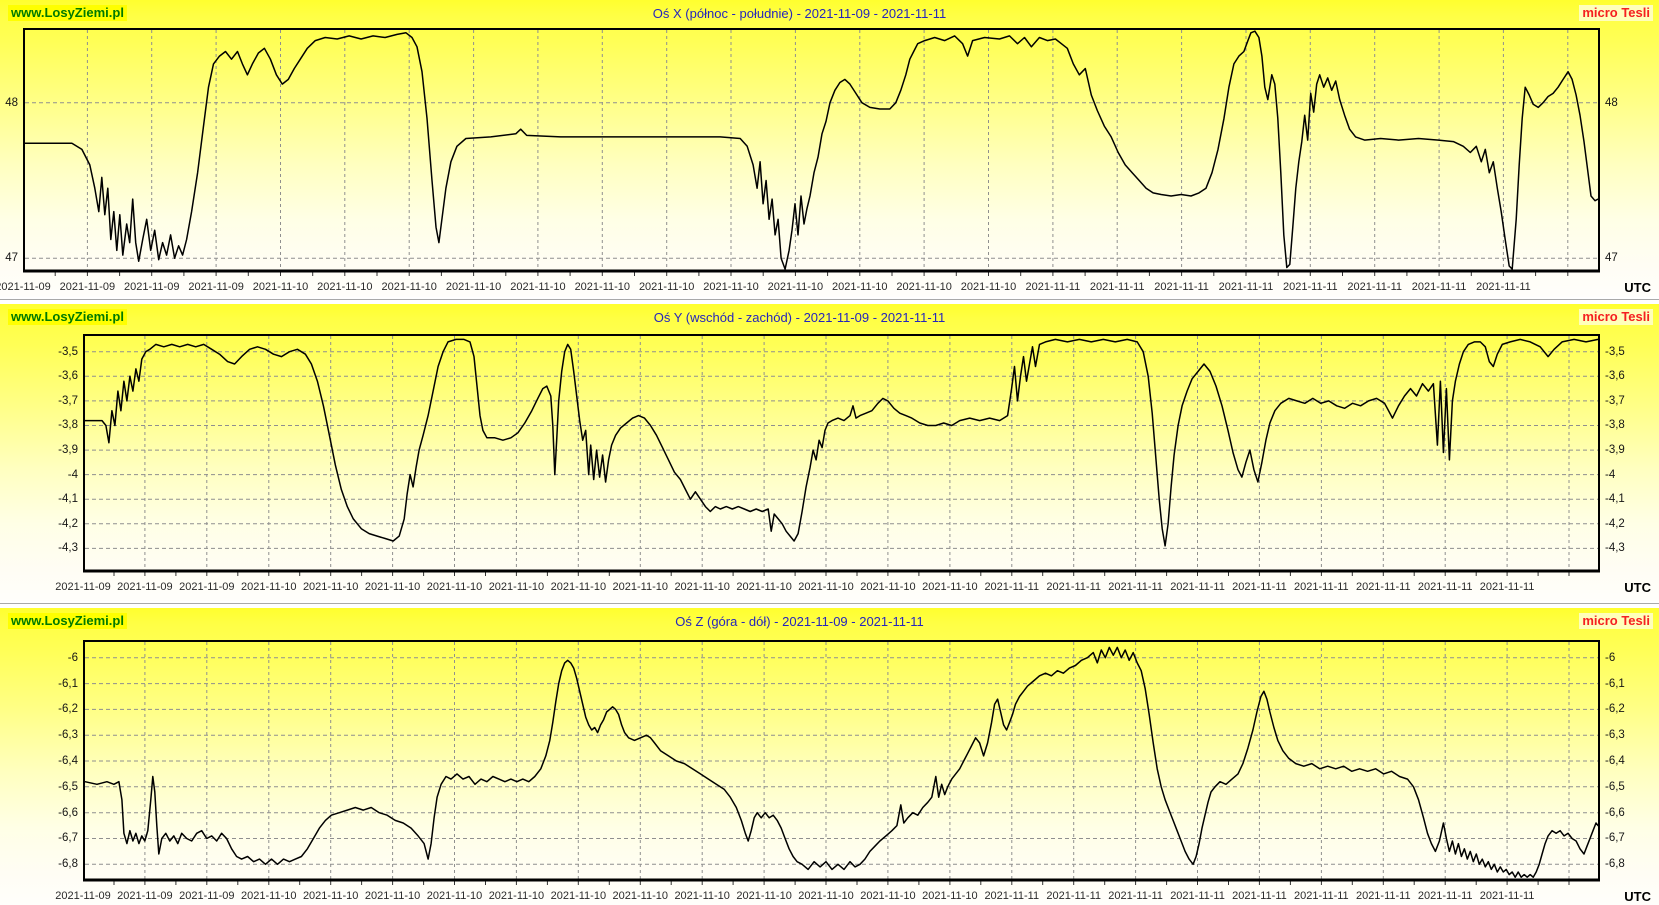  What do you see at coordinates (68, 425) in the screenshot?
I see `y-tick-label-left: -3,8` at bounding box center [68, 425].